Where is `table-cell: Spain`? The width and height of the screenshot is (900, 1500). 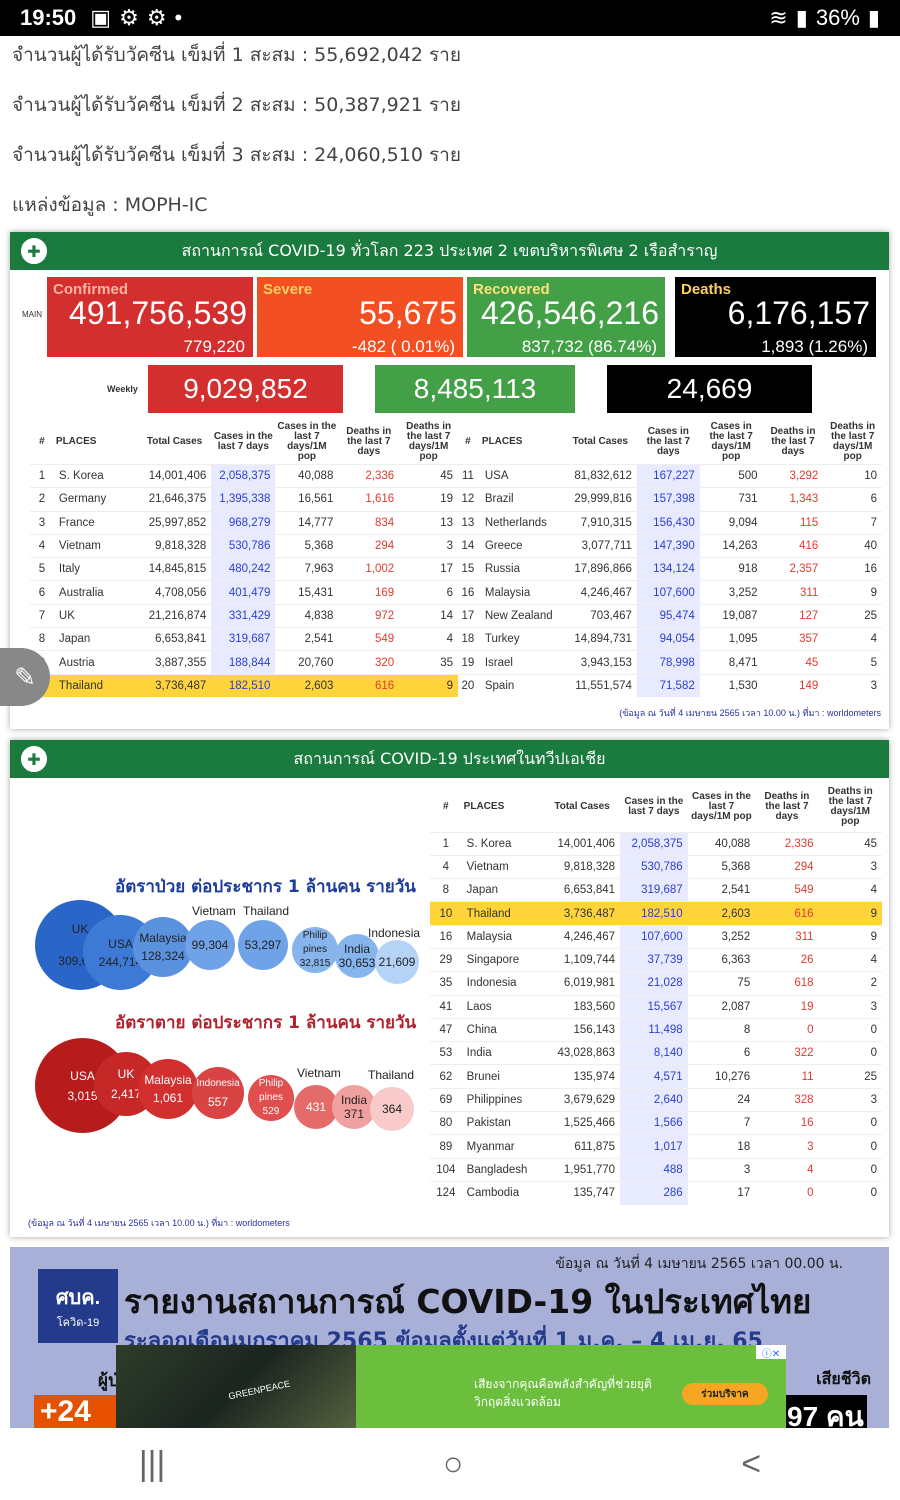
table-cell: Spain is located at coordinates (521, 685).